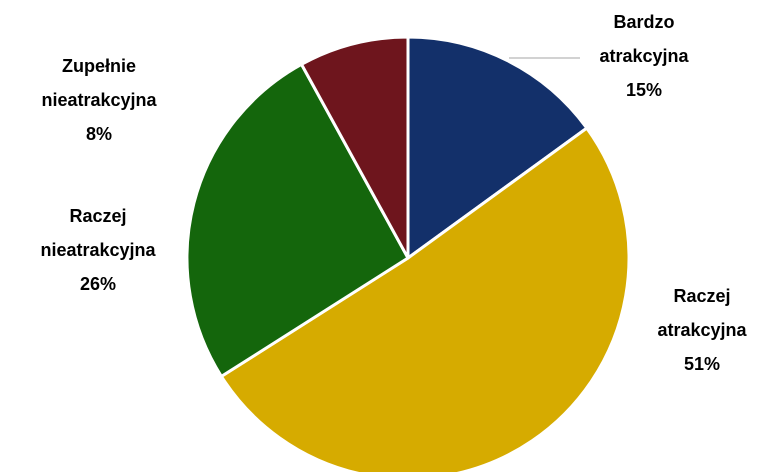  What do you see at coordinates (99, 100) in the screenshot?
I see `label-zupelnie-line2: nieatrakcyjna` at bounding box center [99, 100].